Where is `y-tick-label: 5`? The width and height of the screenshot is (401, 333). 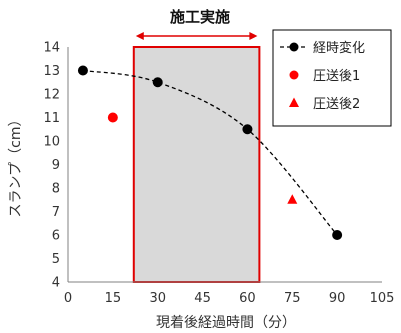 y-tick-label: 5 is located at coordinates (56, 259).